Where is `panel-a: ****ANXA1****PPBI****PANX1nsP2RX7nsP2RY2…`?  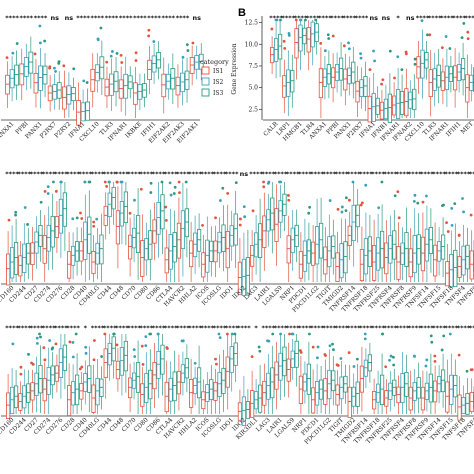
panel-a: ****ANXA1****PPBI****PANX1nsP2RX7nsP2RY2… is located at coordinates (102, 79).